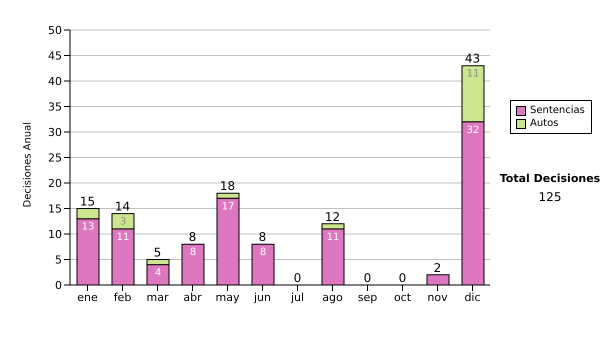 The height and width of the screenshot is (340, 600). Describe the element at coordinates (438, 267) in the screenshot. I see `total-label: 2` at that location.